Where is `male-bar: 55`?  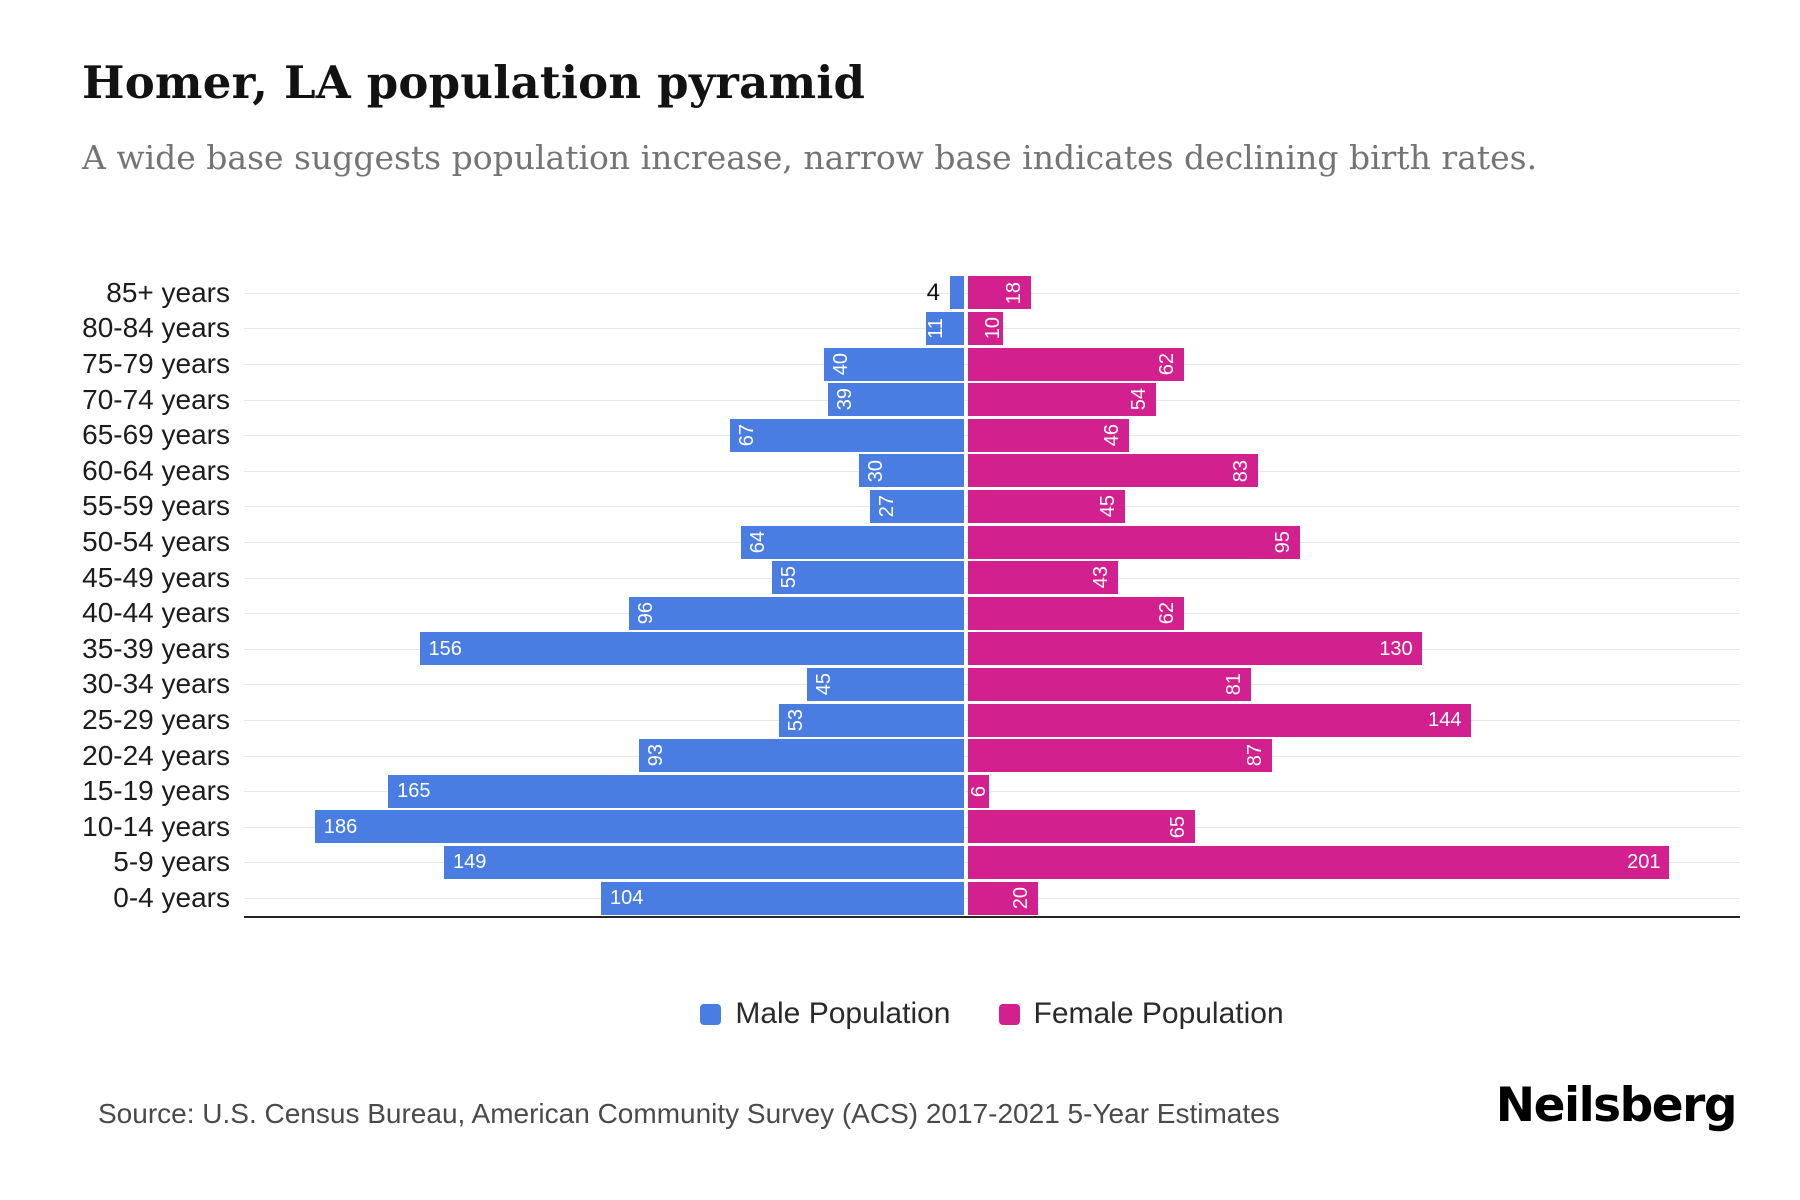
male-bar: 55 is located at coordinates (868, 578).